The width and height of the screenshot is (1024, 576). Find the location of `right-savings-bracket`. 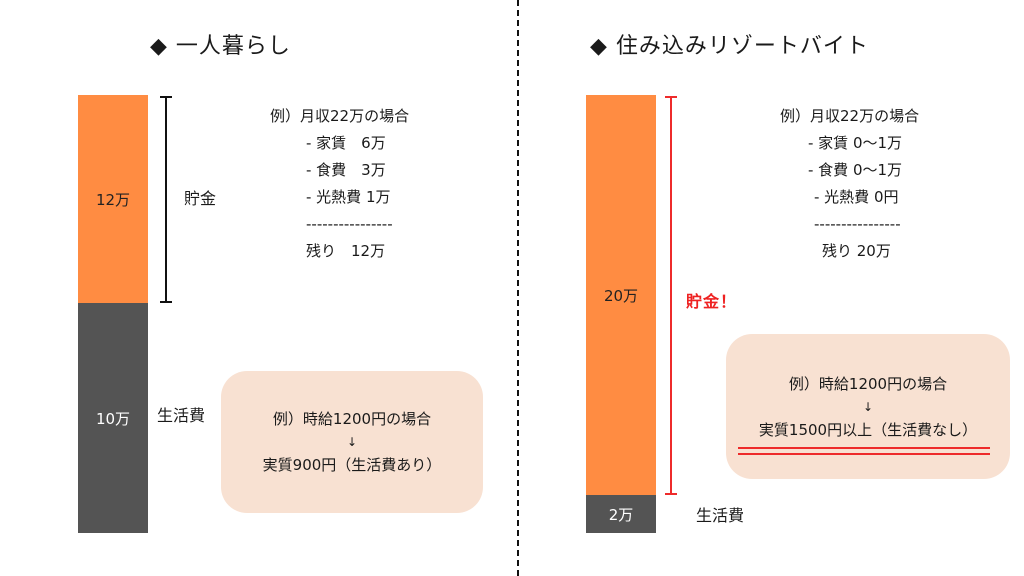

right-savings-bracket is located at coordinates (671, 295).